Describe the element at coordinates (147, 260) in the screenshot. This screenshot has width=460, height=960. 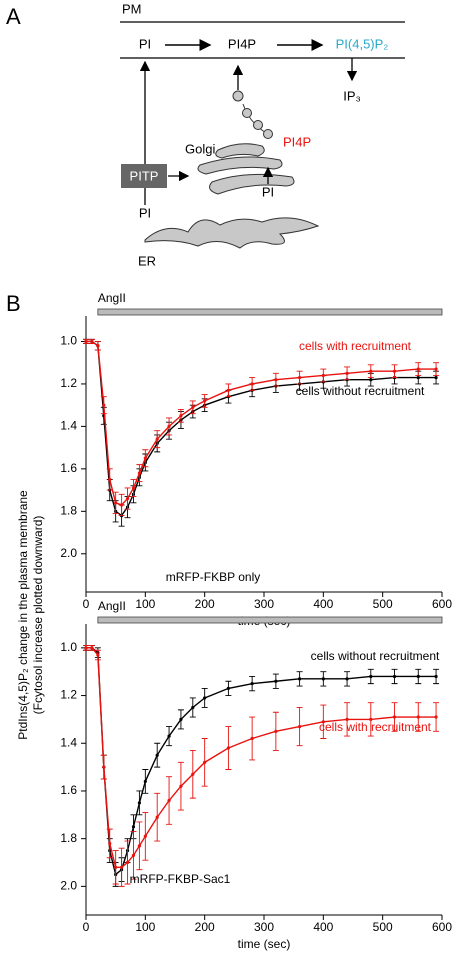
I see `node-label: ER` at that location.